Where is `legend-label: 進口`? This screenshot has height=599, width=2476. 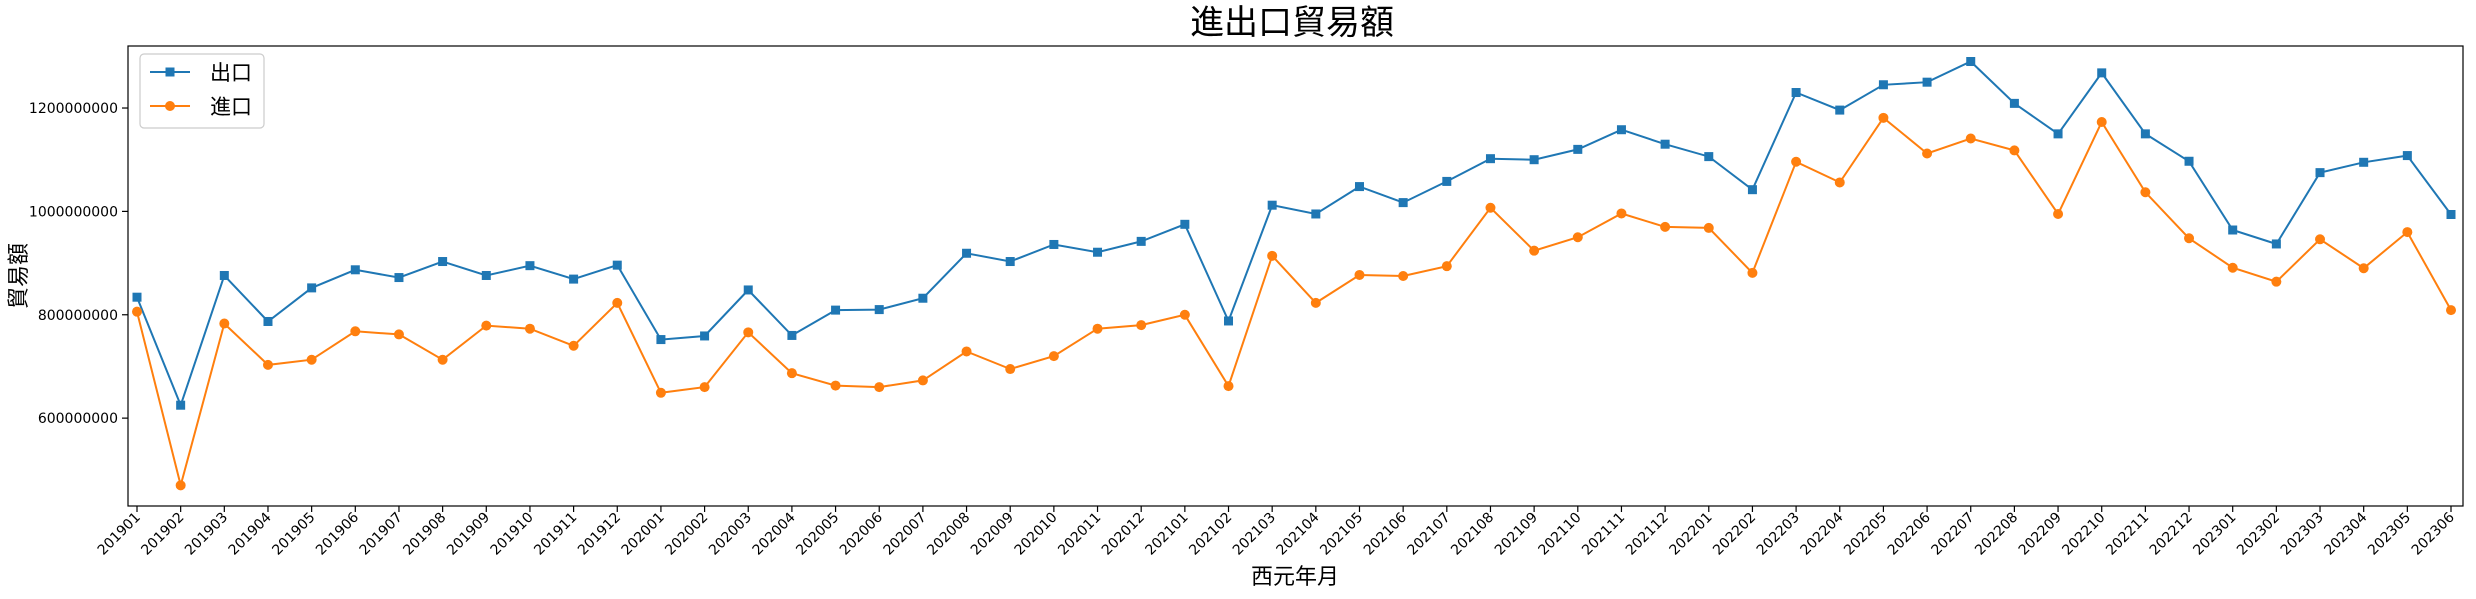
legend-label: 進口 is located at coordinates (231, 107).